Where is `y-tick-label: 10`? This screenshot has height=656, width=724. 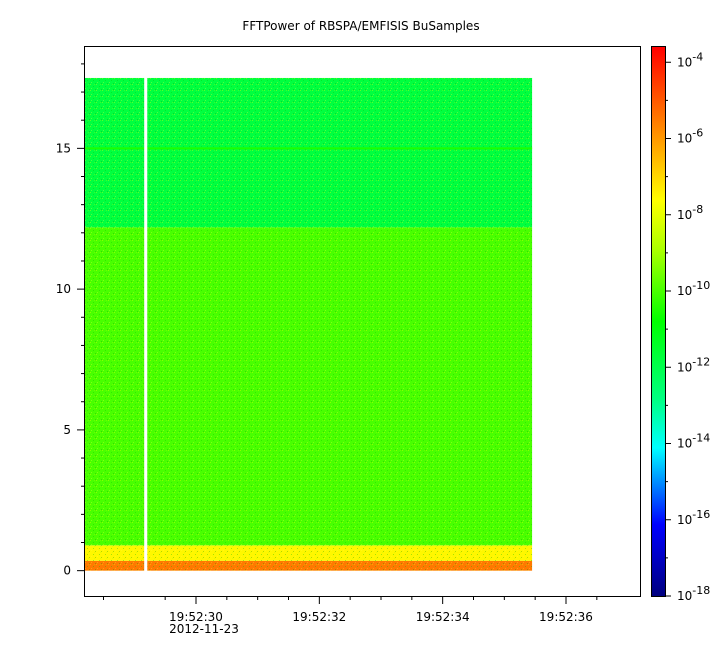
y-tick-label: 10 is located at coordinates (63, 289).